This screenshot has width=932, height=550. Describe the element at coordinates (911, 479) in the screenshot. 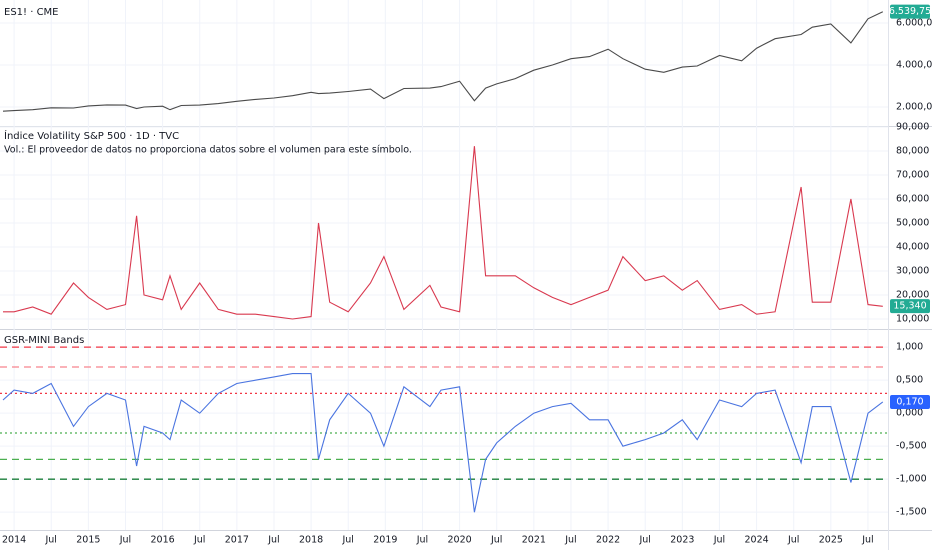

I see `y-tick-label: -1,000` at that location.